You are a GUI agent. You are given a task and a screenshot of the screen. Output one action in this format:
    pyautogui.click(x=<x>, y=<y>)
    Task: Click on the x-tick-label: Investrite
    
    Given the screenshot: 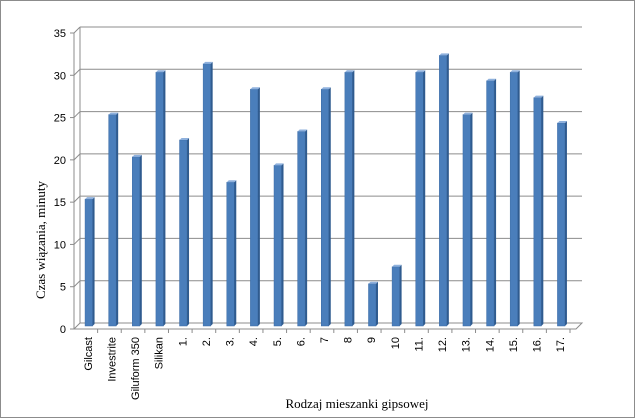 What is the action you would take?
    pyautogui.click(x=112, y=359)
    